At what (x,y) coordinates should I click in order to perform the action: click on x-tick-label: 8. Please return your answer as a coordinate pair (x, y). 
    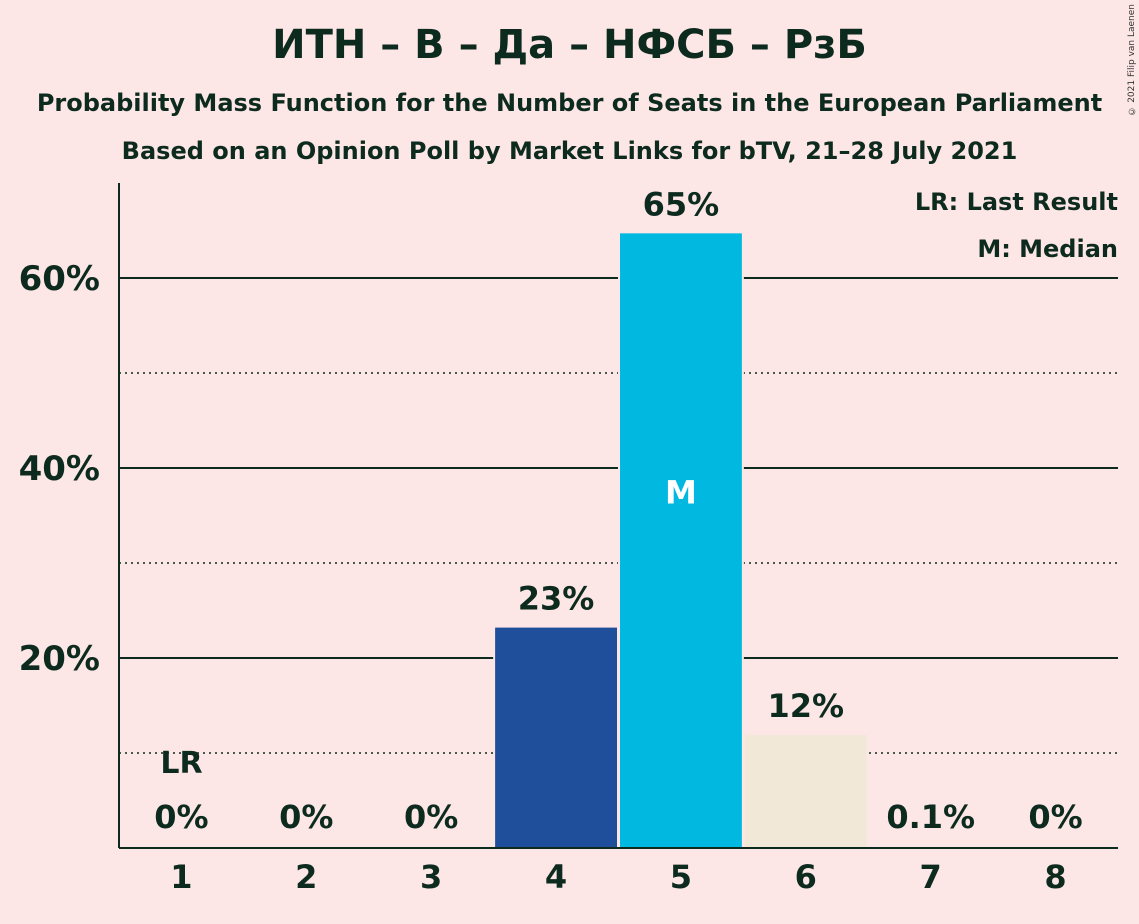
    Looking at the image, I should click on (1055, 877).